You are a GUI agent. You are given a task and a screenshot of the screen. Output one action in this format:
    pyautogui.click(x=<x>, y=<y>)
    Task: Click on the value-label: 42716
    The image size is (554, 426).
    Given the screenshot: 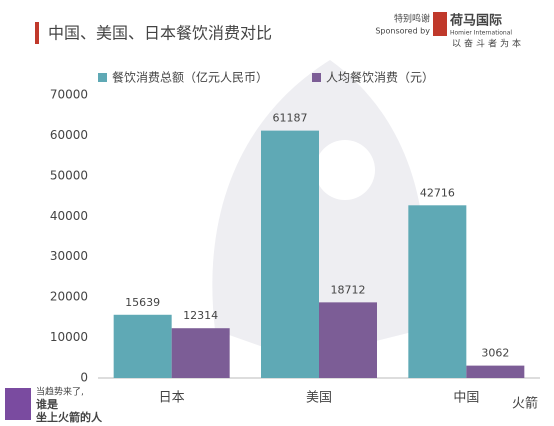 What is the action you would take?
    pyautogui.click(x=437, y=192)
    